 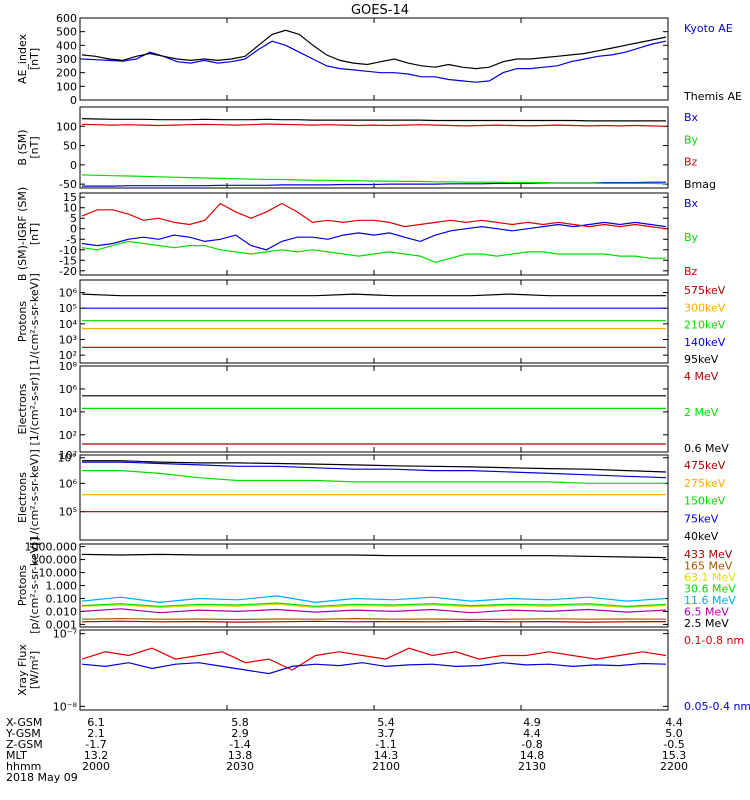 What do you see at coordinates (700, 184) in the screenshot?
I see `legend-label: Bmag` at bounding box center [700, 184].